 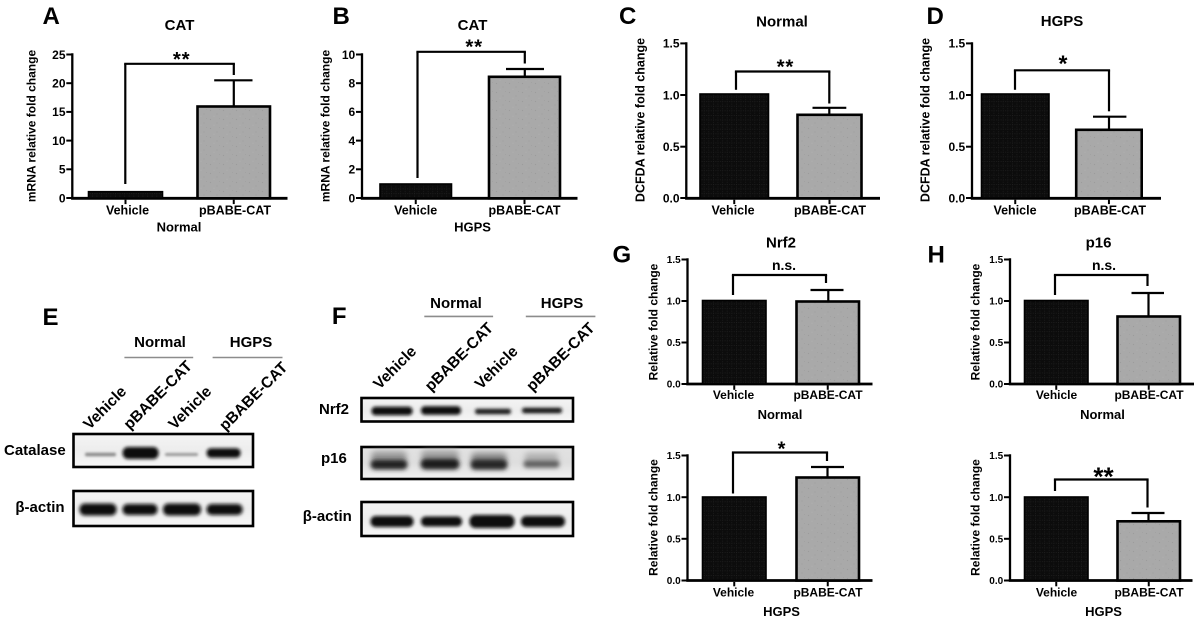 What do you see at coordinates (51, 16) in the screenshot?
I see `svg-text: A` at bounding box center [51, 16].